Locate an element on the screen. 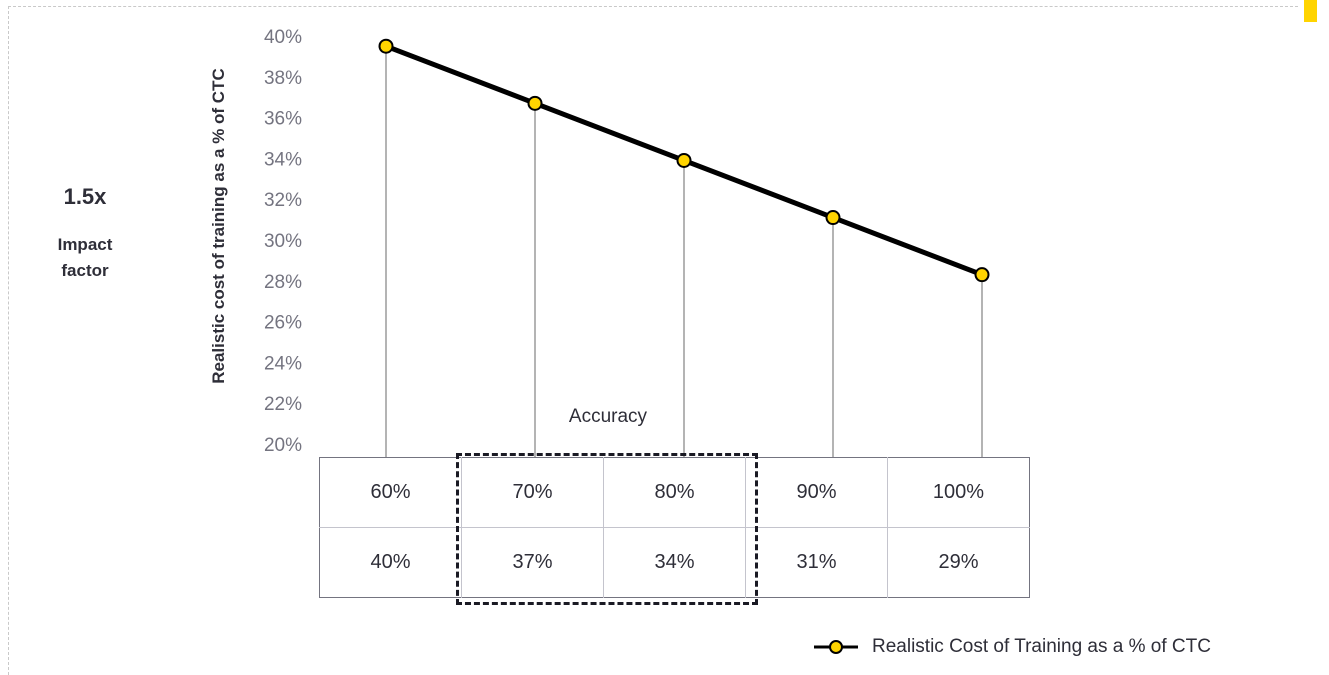  table-row-cost: 40% 37% 34% 31% 29% is located at coordinates (674, 562).